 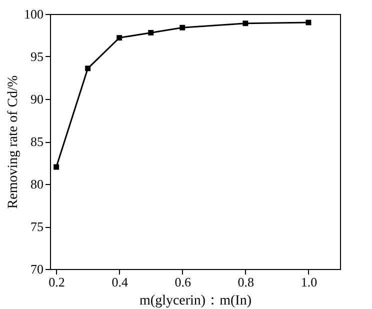 What do you see at coordinates (37, 56) in the screenshot?
I see `y-tick-label: 95` at bounding box center [37, 56].